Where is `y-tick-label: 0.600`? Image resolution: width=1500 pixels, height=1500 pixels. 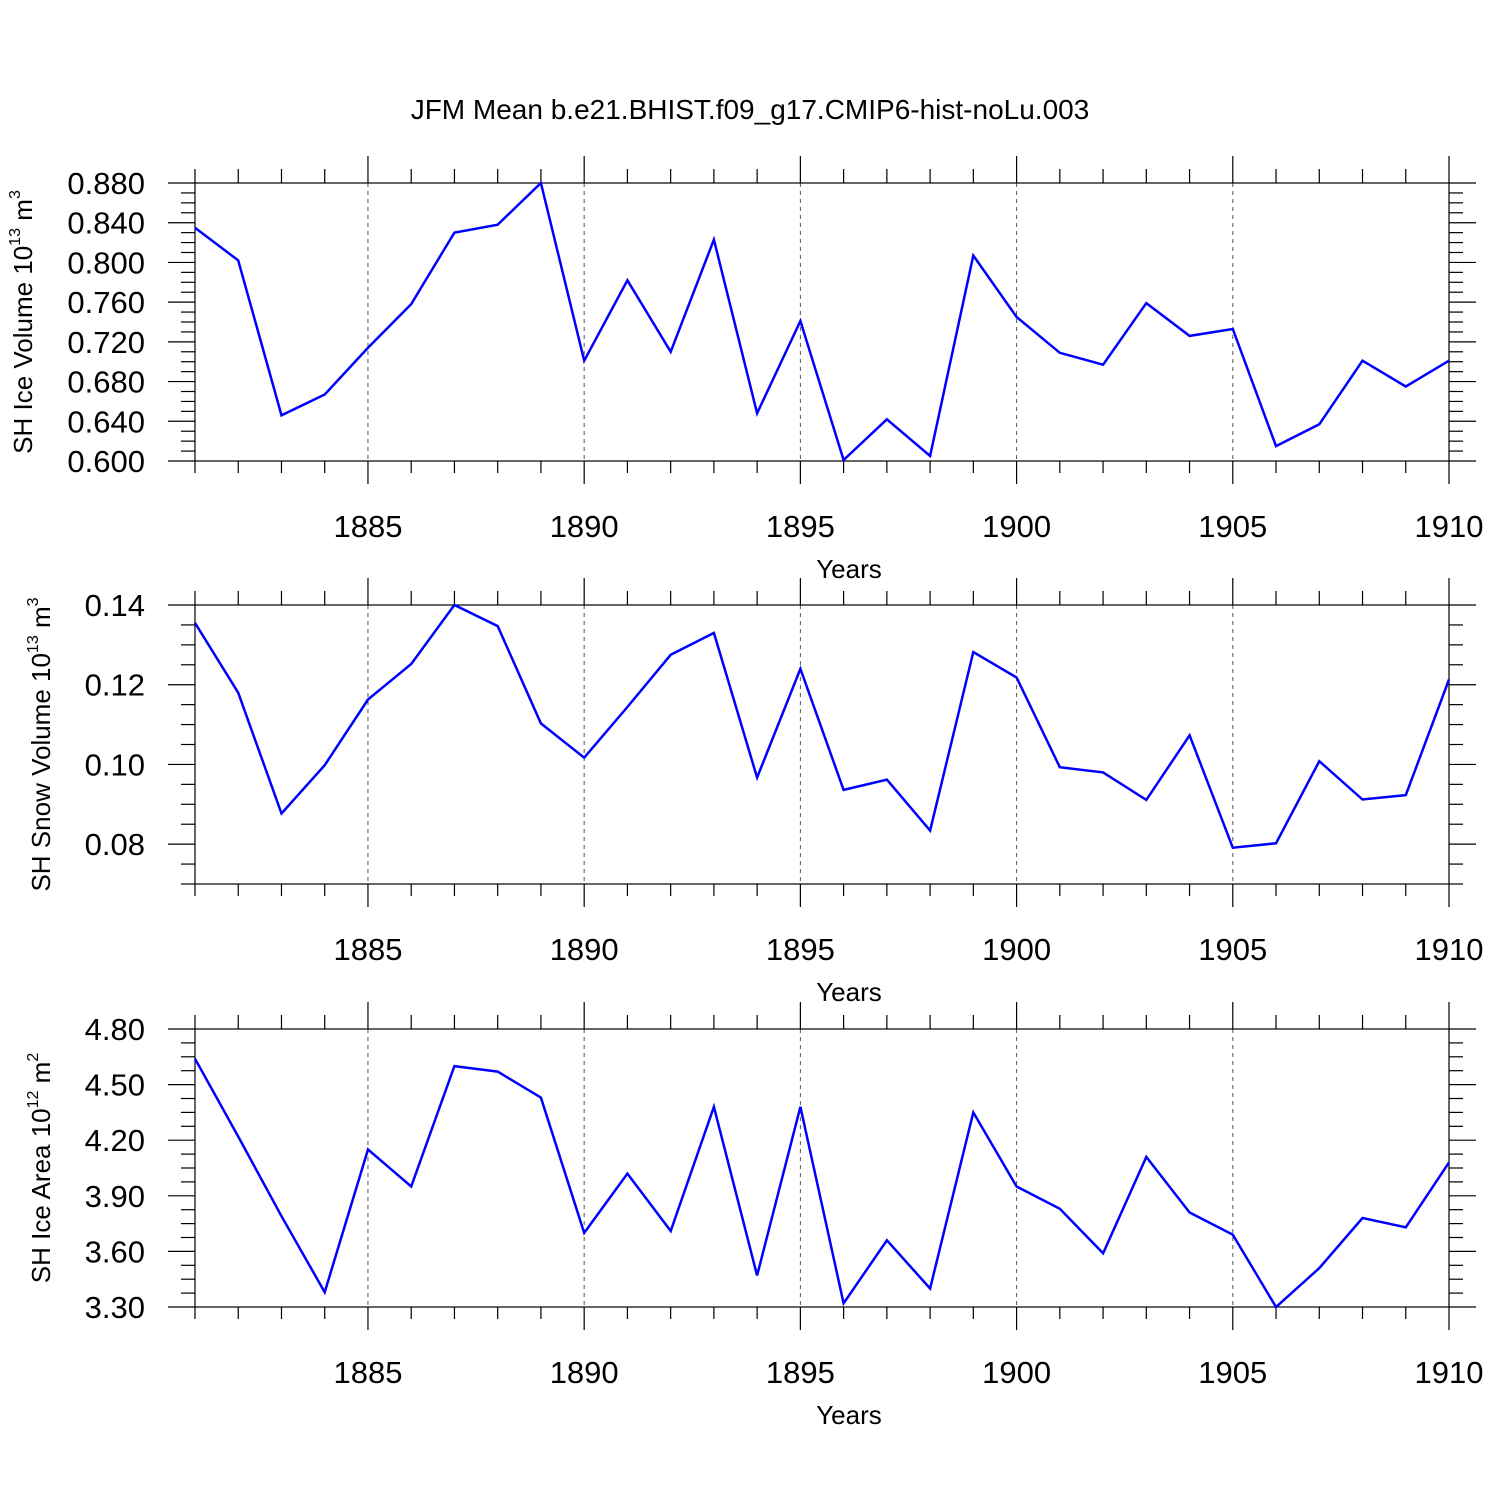 y-tick-label: 0.600 is located at coordinates (106, 461).